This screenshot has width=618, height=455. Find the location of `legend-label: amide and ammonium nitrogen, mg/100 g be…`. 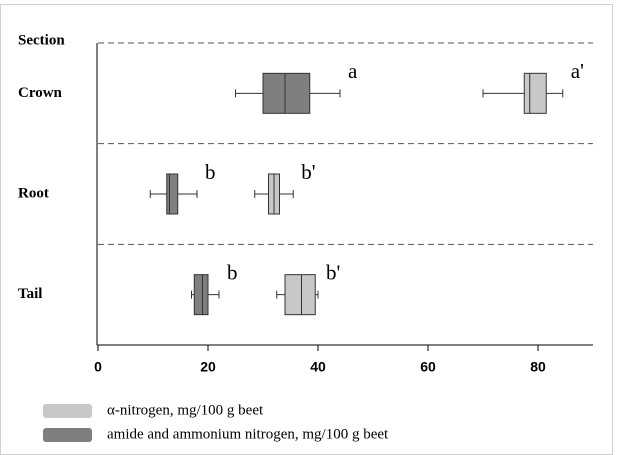

legend-label: amide and ammonium nitrogen, mg/100 g be… is located at coordinates (248, 434).